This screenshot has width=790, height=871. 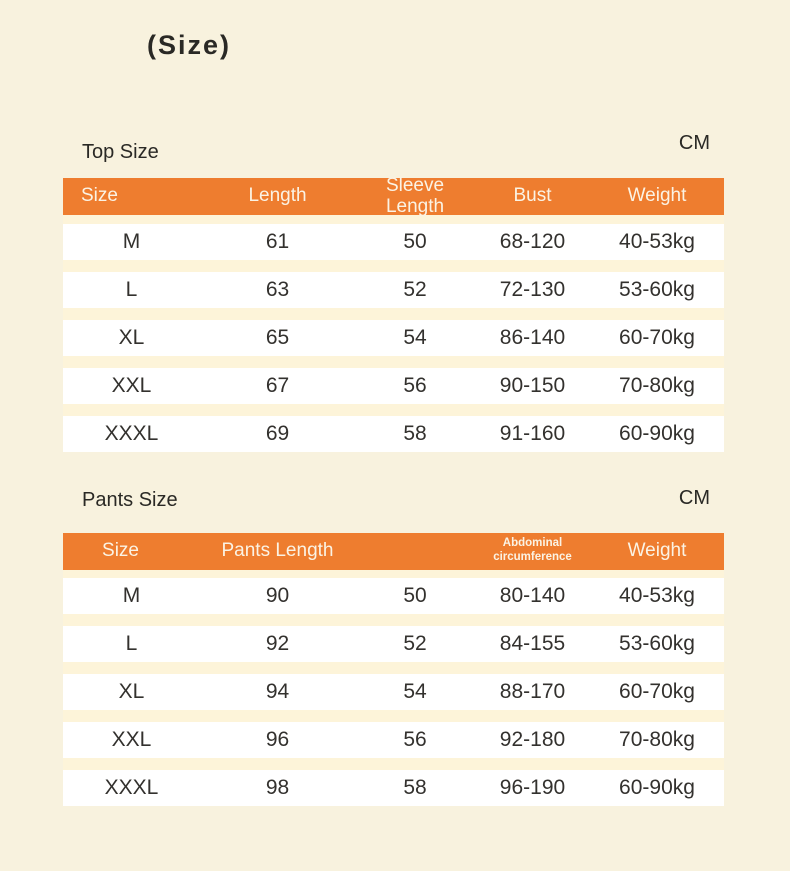 What do you see at coordinates (393, 596) in the screenshot?
I see `table-row: M 90 50 80-140 40-53kg` at bounding box center [393, 596].